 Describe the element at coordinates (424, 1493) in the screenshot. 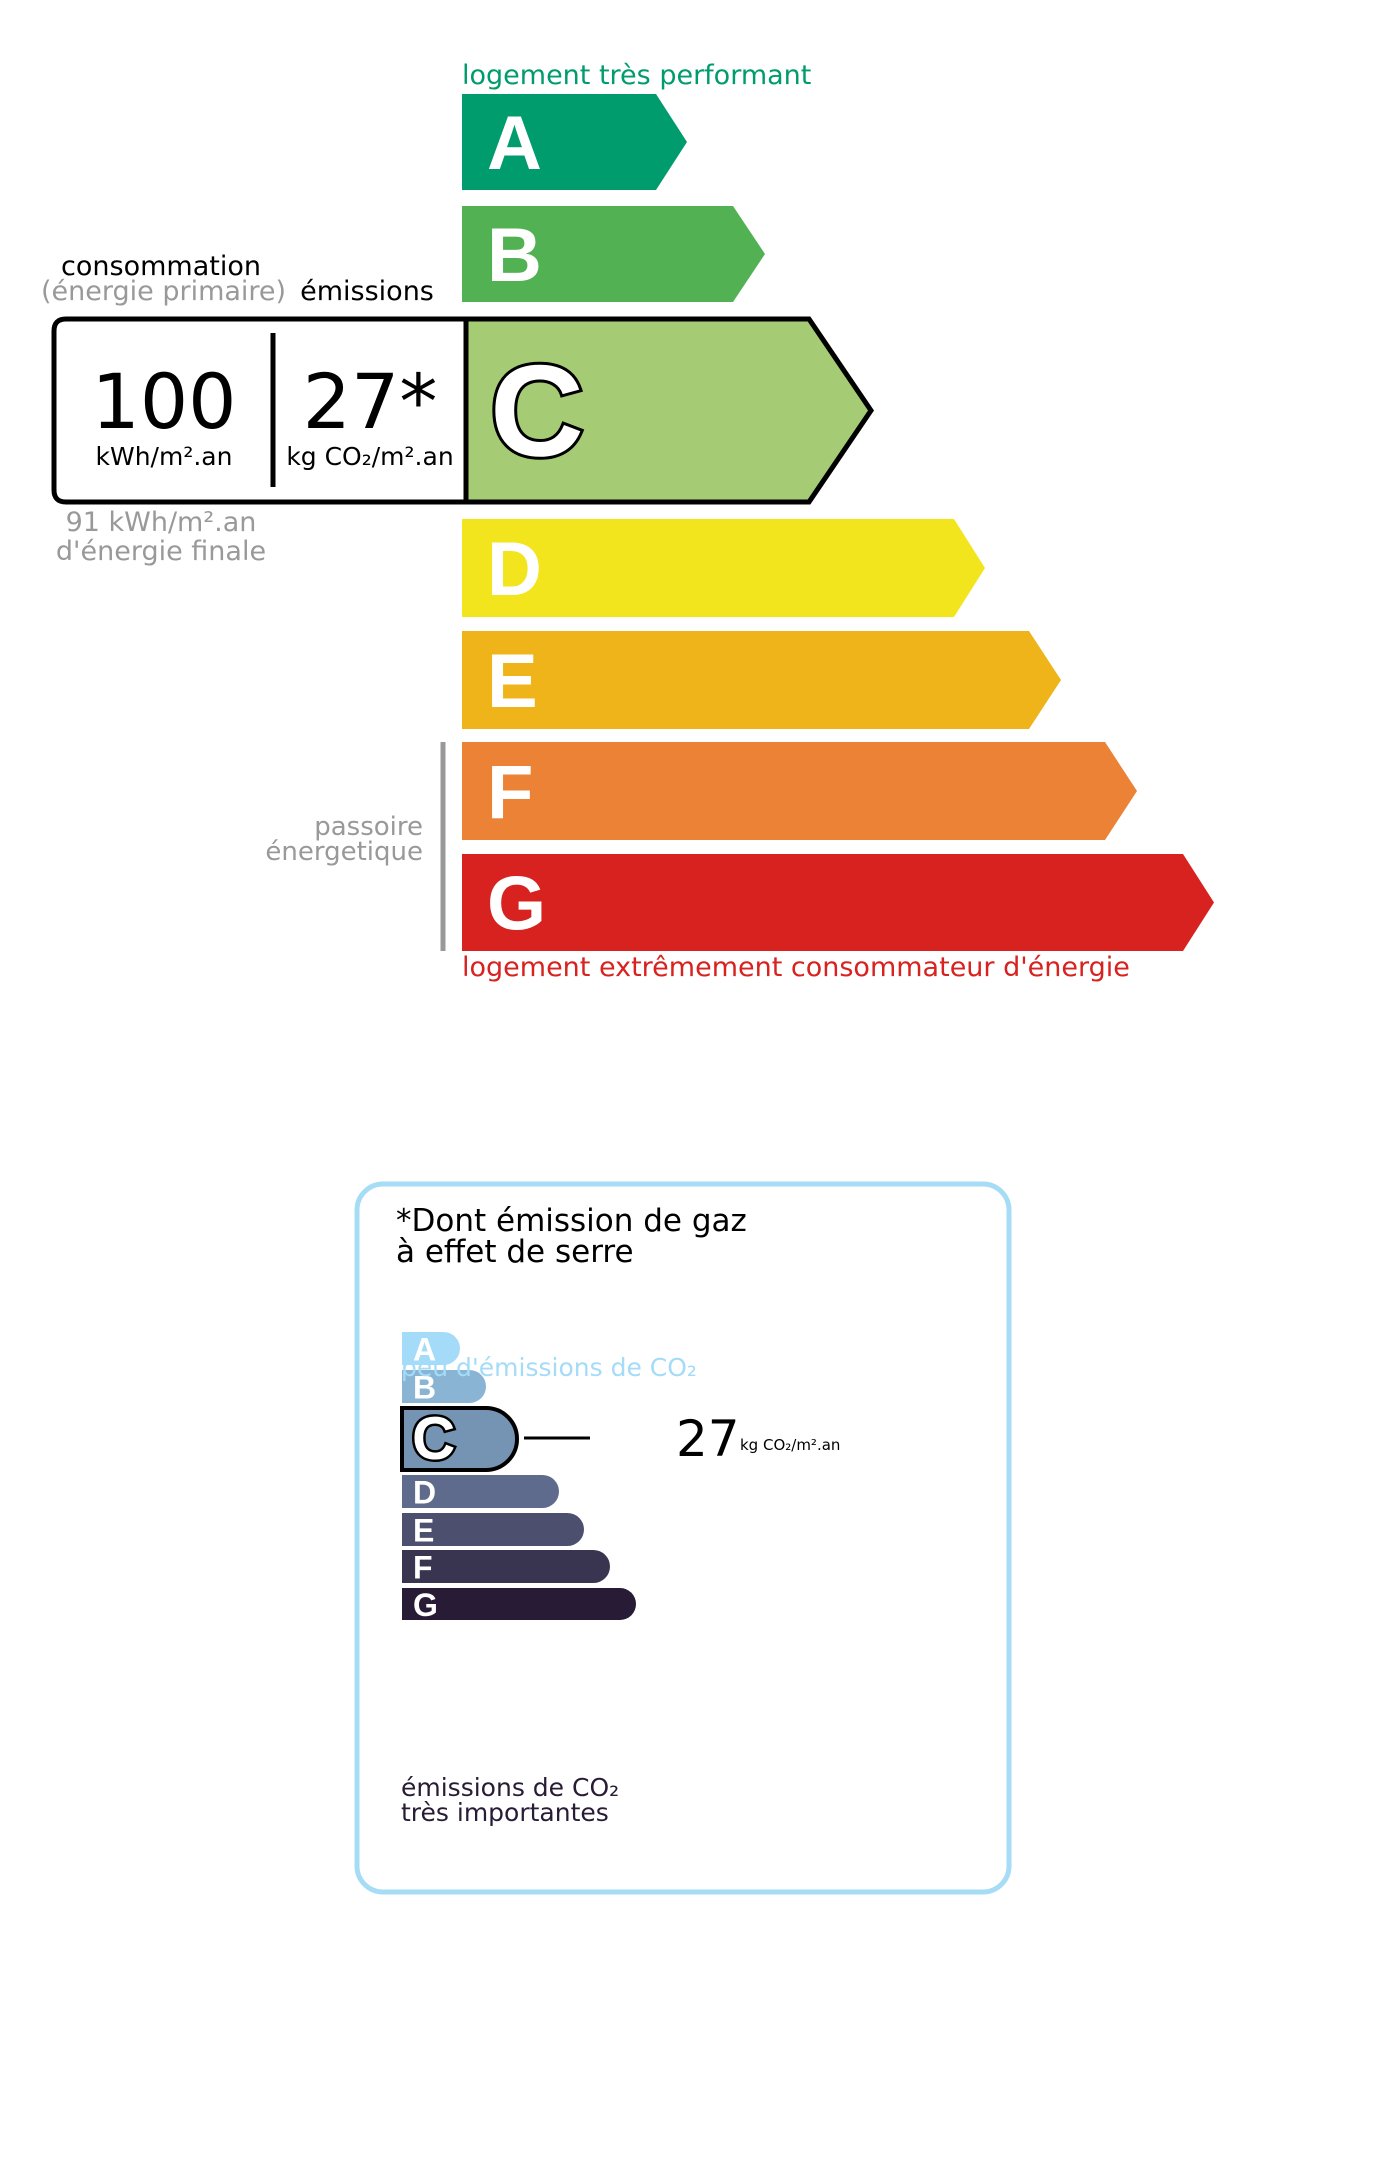

I see `ghg-class-d-letter: D` at that location.